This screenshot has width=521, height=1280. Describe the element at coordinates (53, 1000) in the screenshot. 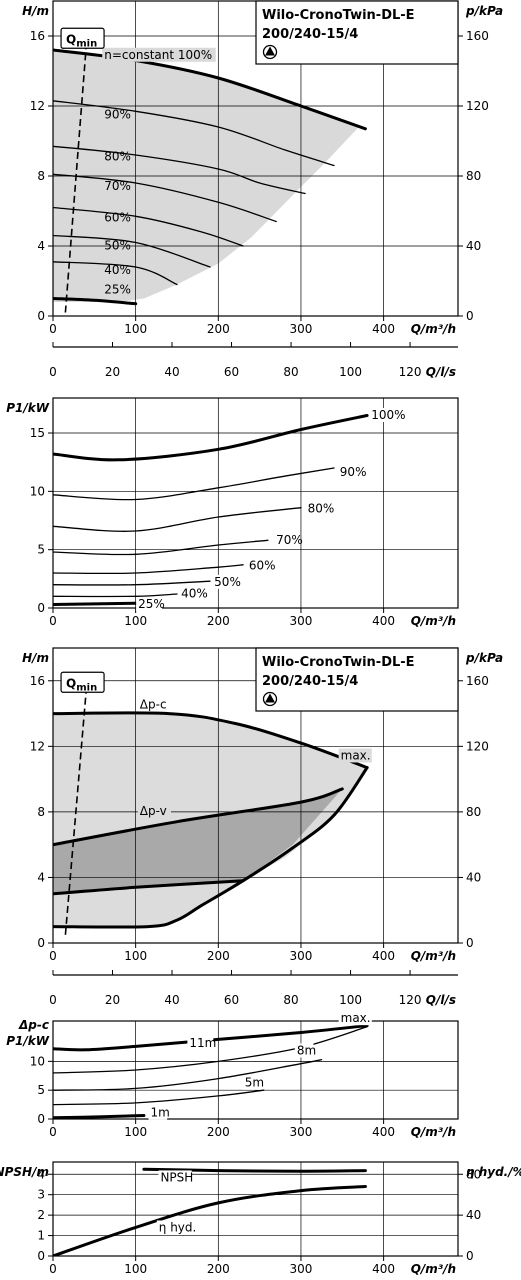

I see `x2-tick-label: 0` at that location.